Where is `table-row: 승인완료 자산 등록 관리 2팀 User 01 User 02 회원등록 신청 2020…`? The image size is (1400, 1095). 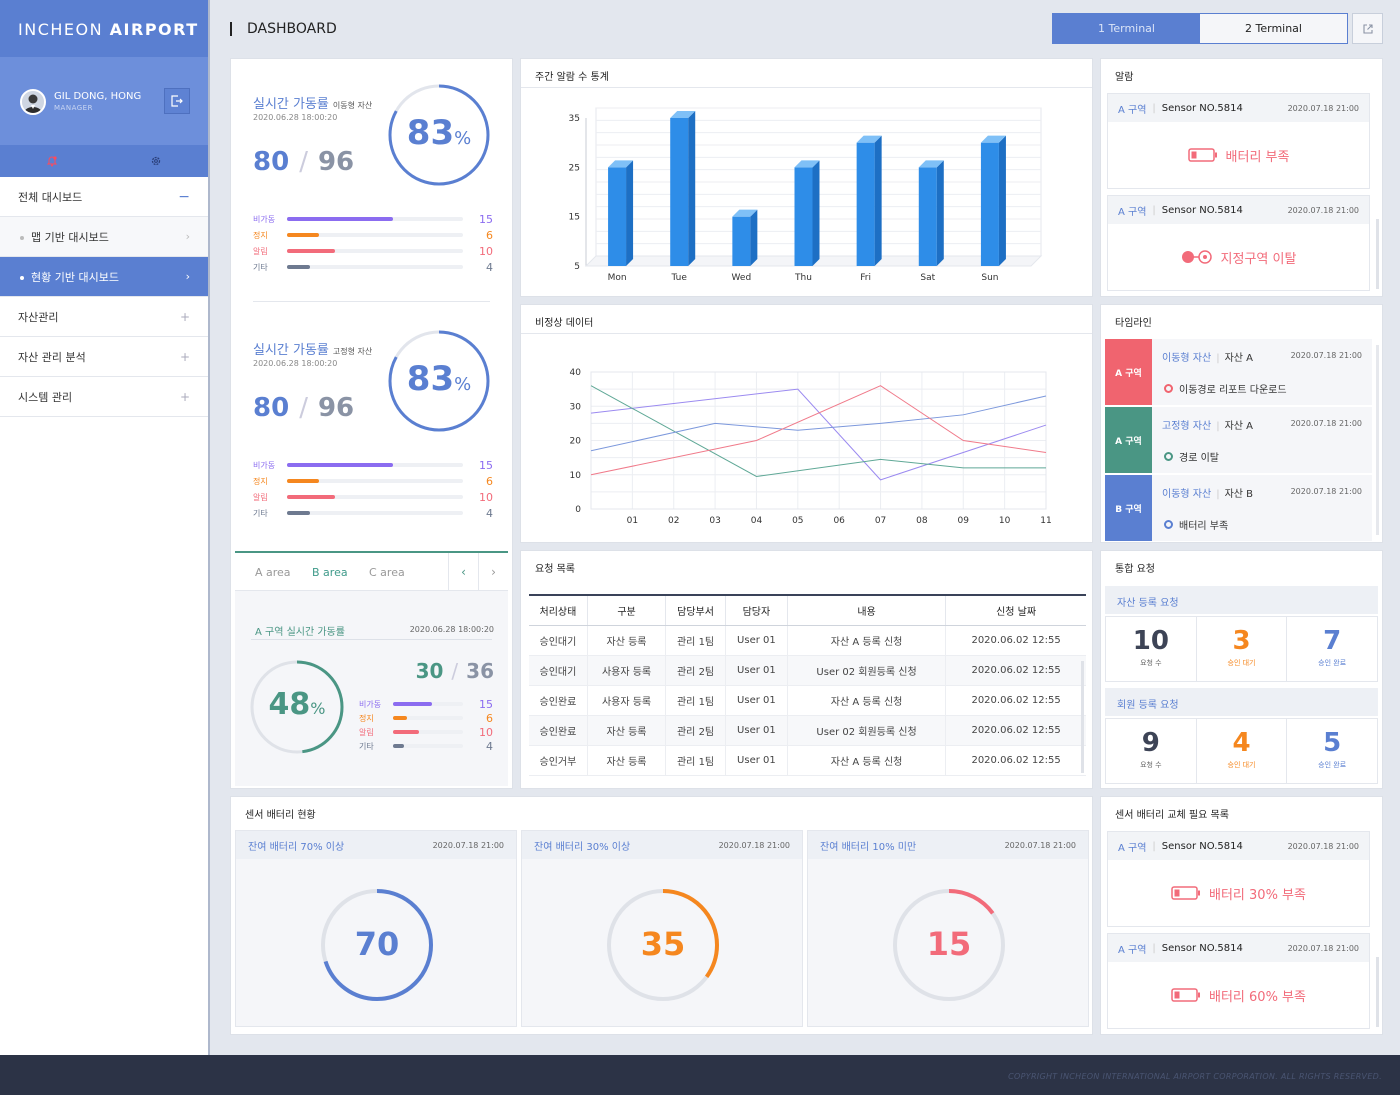 table-row: 승인완료 자산 등록 관리 2팀 User 01 User 02 회원등록 신청 2020… is located at coordinates (807, 730).